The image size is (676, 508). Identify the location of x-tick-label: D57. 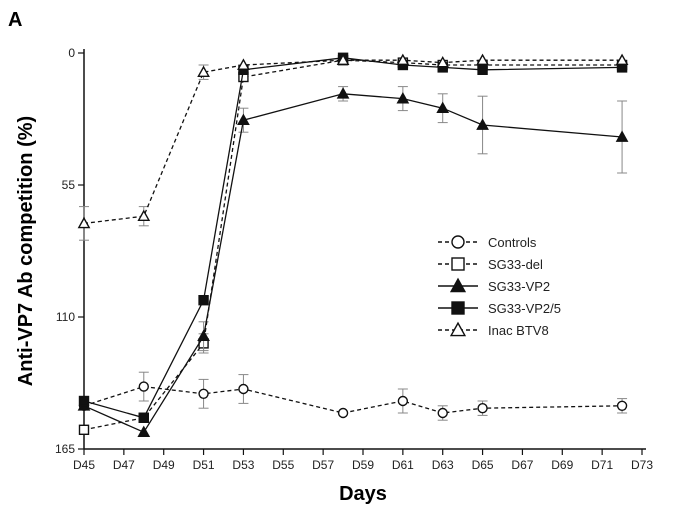
(323, 465).